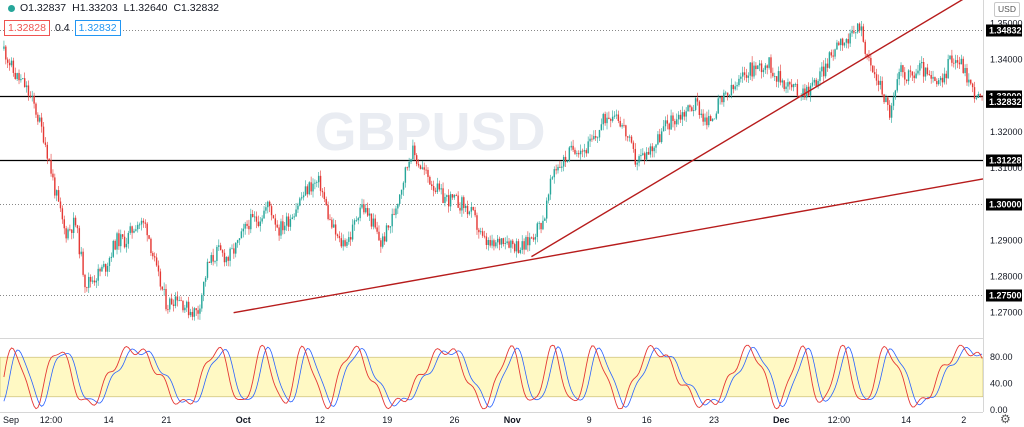 The height and width of the screenshot is (427, 1024). Describe the element at coordinates (60, 28) in the screenshot. I see `bid-ask-row: 1.32828 0.4 1.32832` at that location.